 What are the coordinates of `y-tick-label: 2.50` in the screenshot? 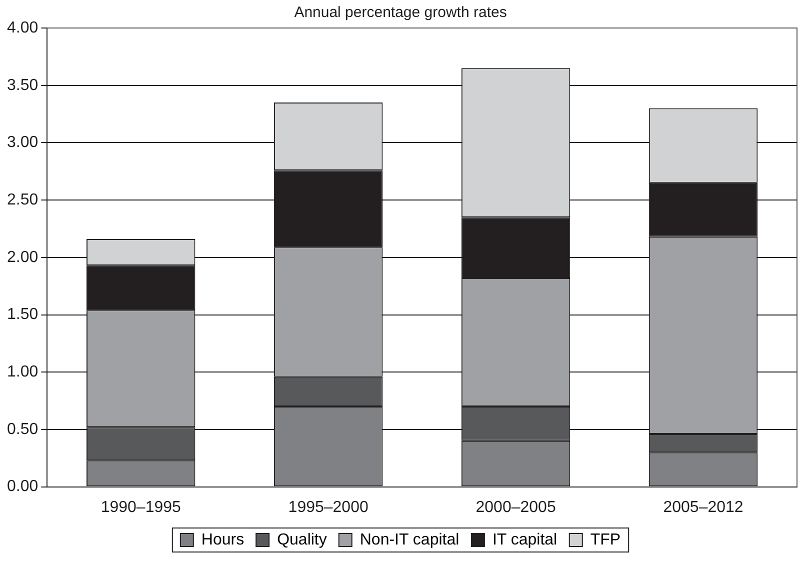 It's located at (22, 199).